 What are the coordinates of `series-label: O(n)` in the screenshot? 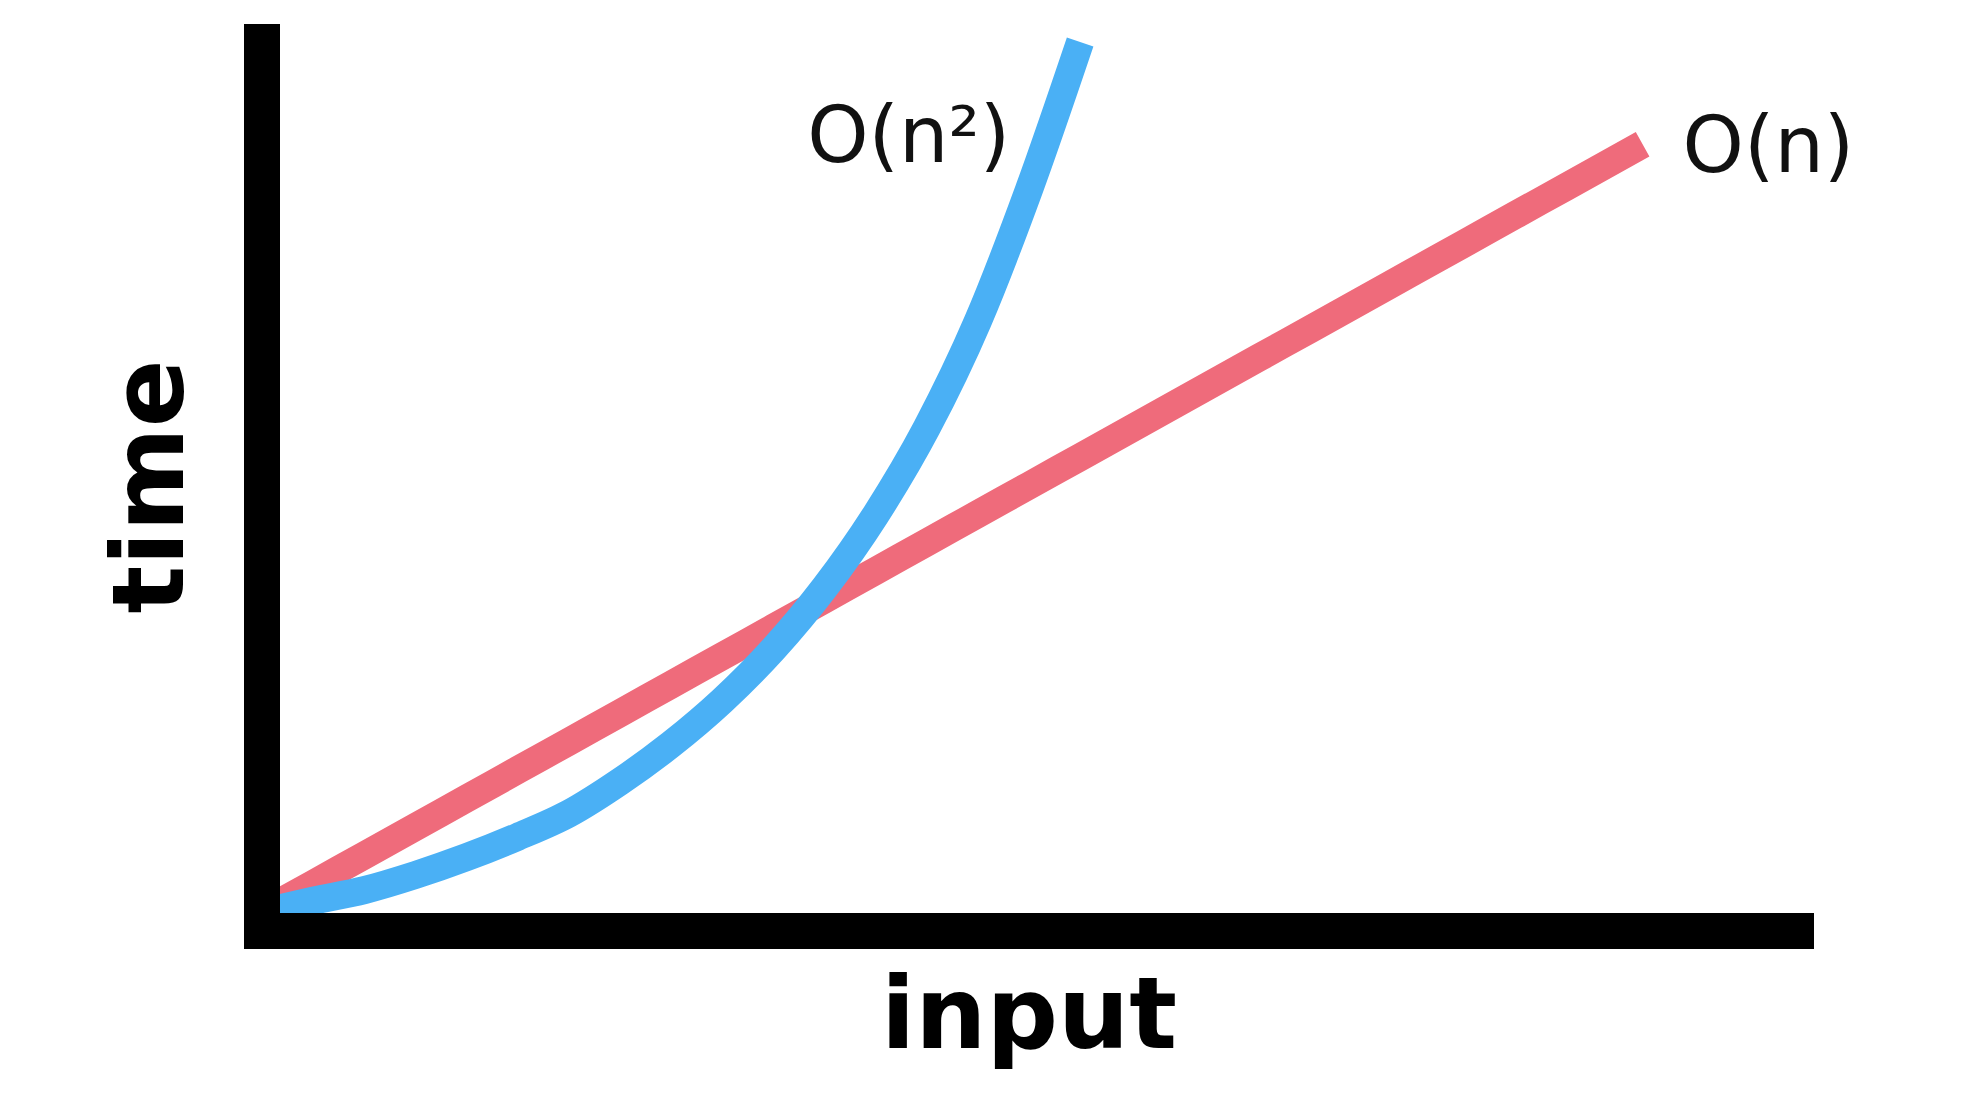 It's located at (1768, 145).